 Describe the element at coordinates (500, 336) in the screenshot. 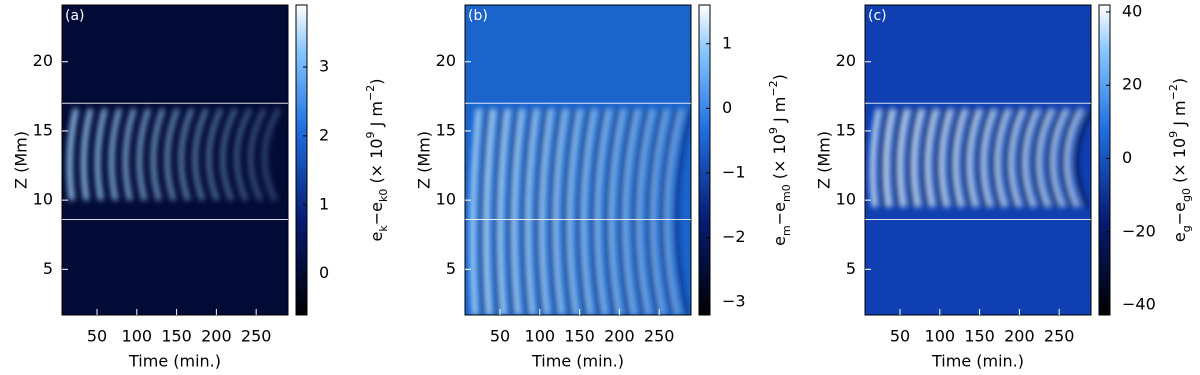

I see `x-tick-label: 50` at that location.